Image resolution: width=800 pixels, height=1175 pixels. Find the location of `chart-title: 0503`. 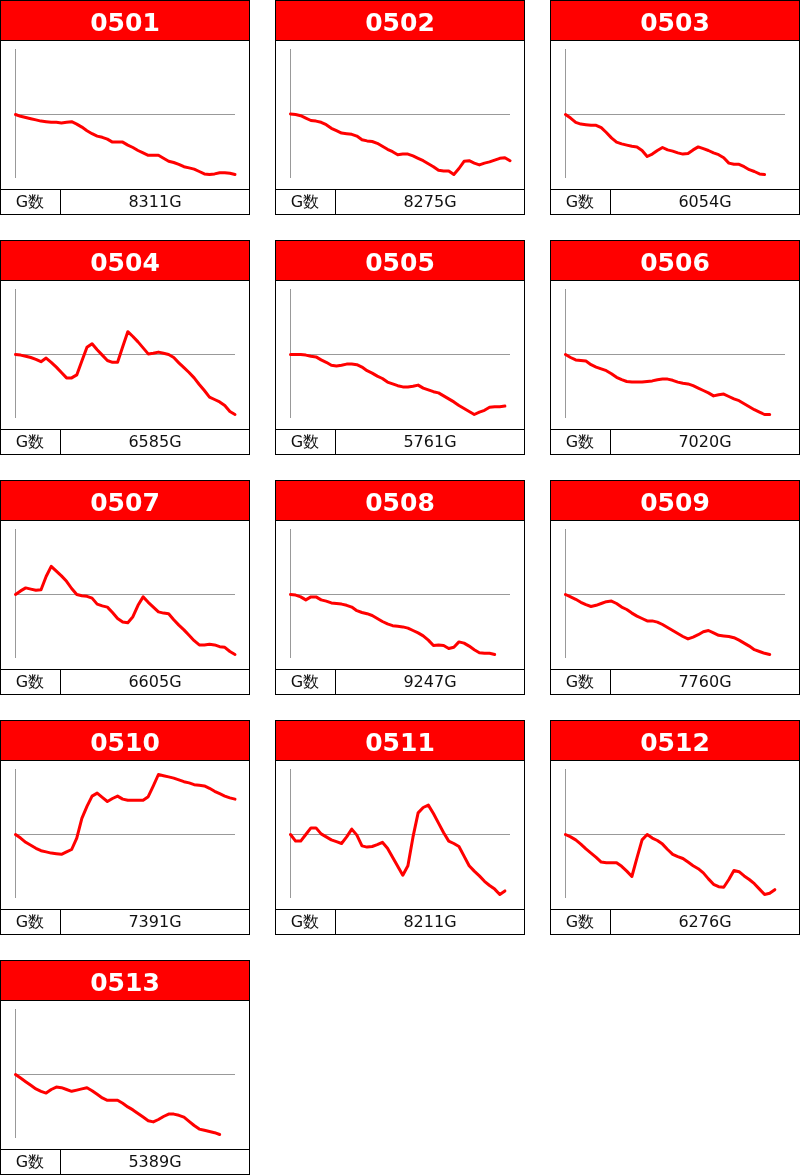

chart-title: 0503 is located at coordinates (675, 22).